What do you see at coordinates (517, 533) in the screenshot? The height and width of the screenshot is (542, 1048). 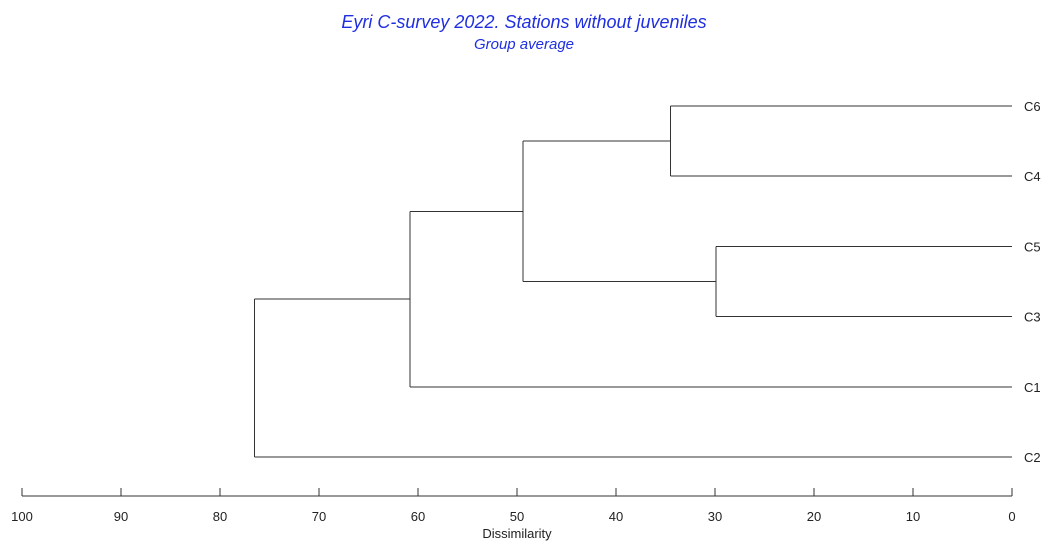 I see `x-axis-title: Dissimilarity` at bounding box center [517, 533].